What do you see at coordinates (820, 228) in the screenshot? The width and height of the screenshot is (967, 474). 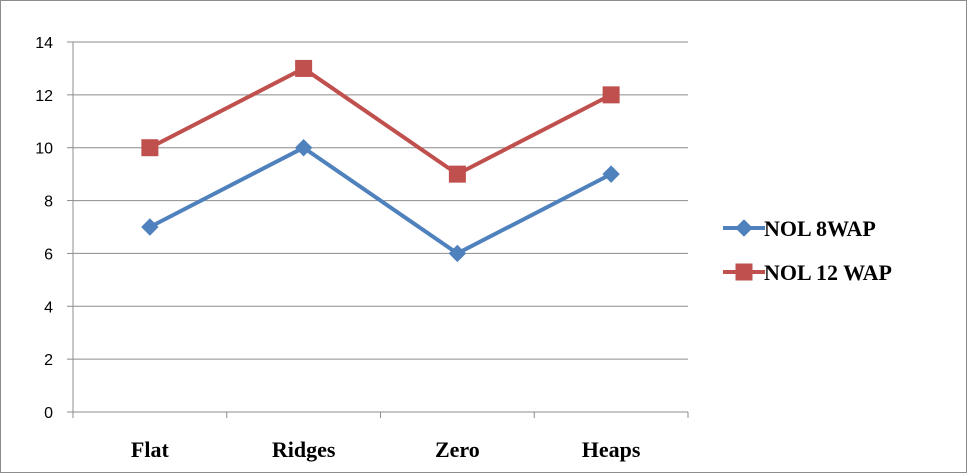 I see `legend-label: NOL 8WAP` at bounding box center [820, 228].